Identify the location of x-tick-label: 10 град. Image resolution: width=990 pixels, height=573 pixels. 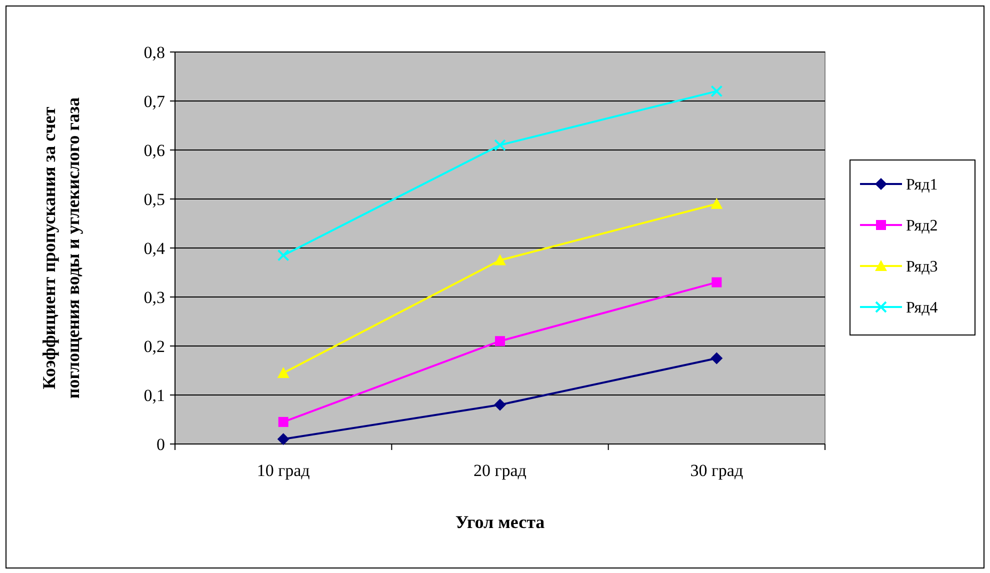
(283, 470).